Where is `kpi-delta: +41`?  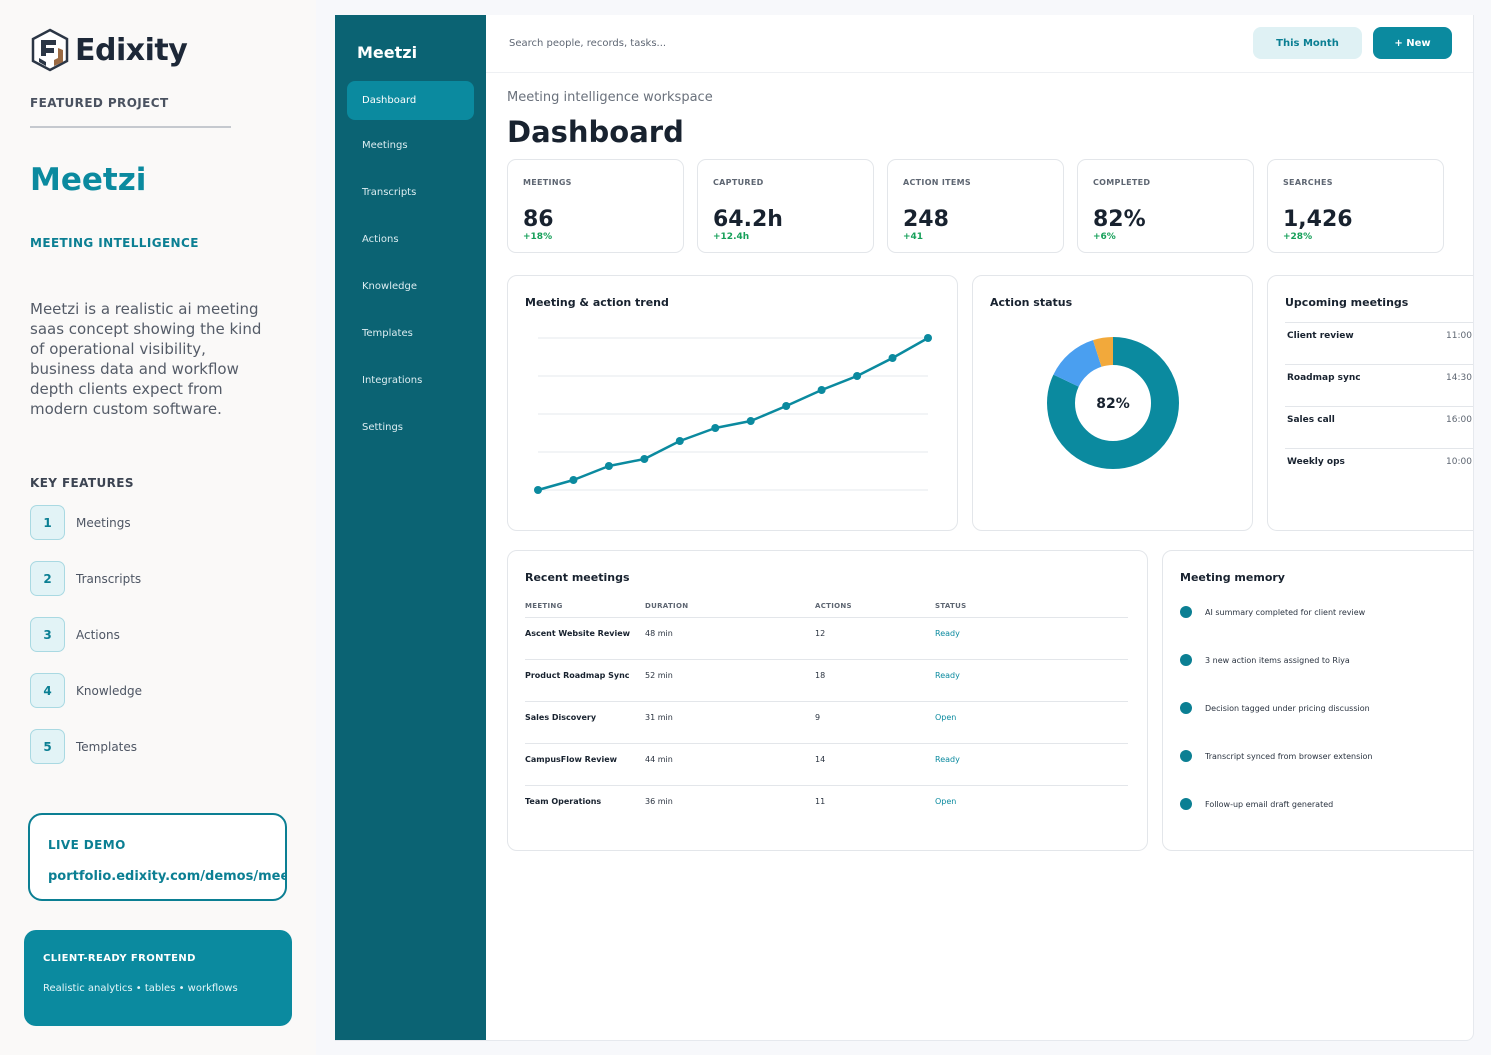 kpi-delta: +41 is located at coordinates (913, 237).